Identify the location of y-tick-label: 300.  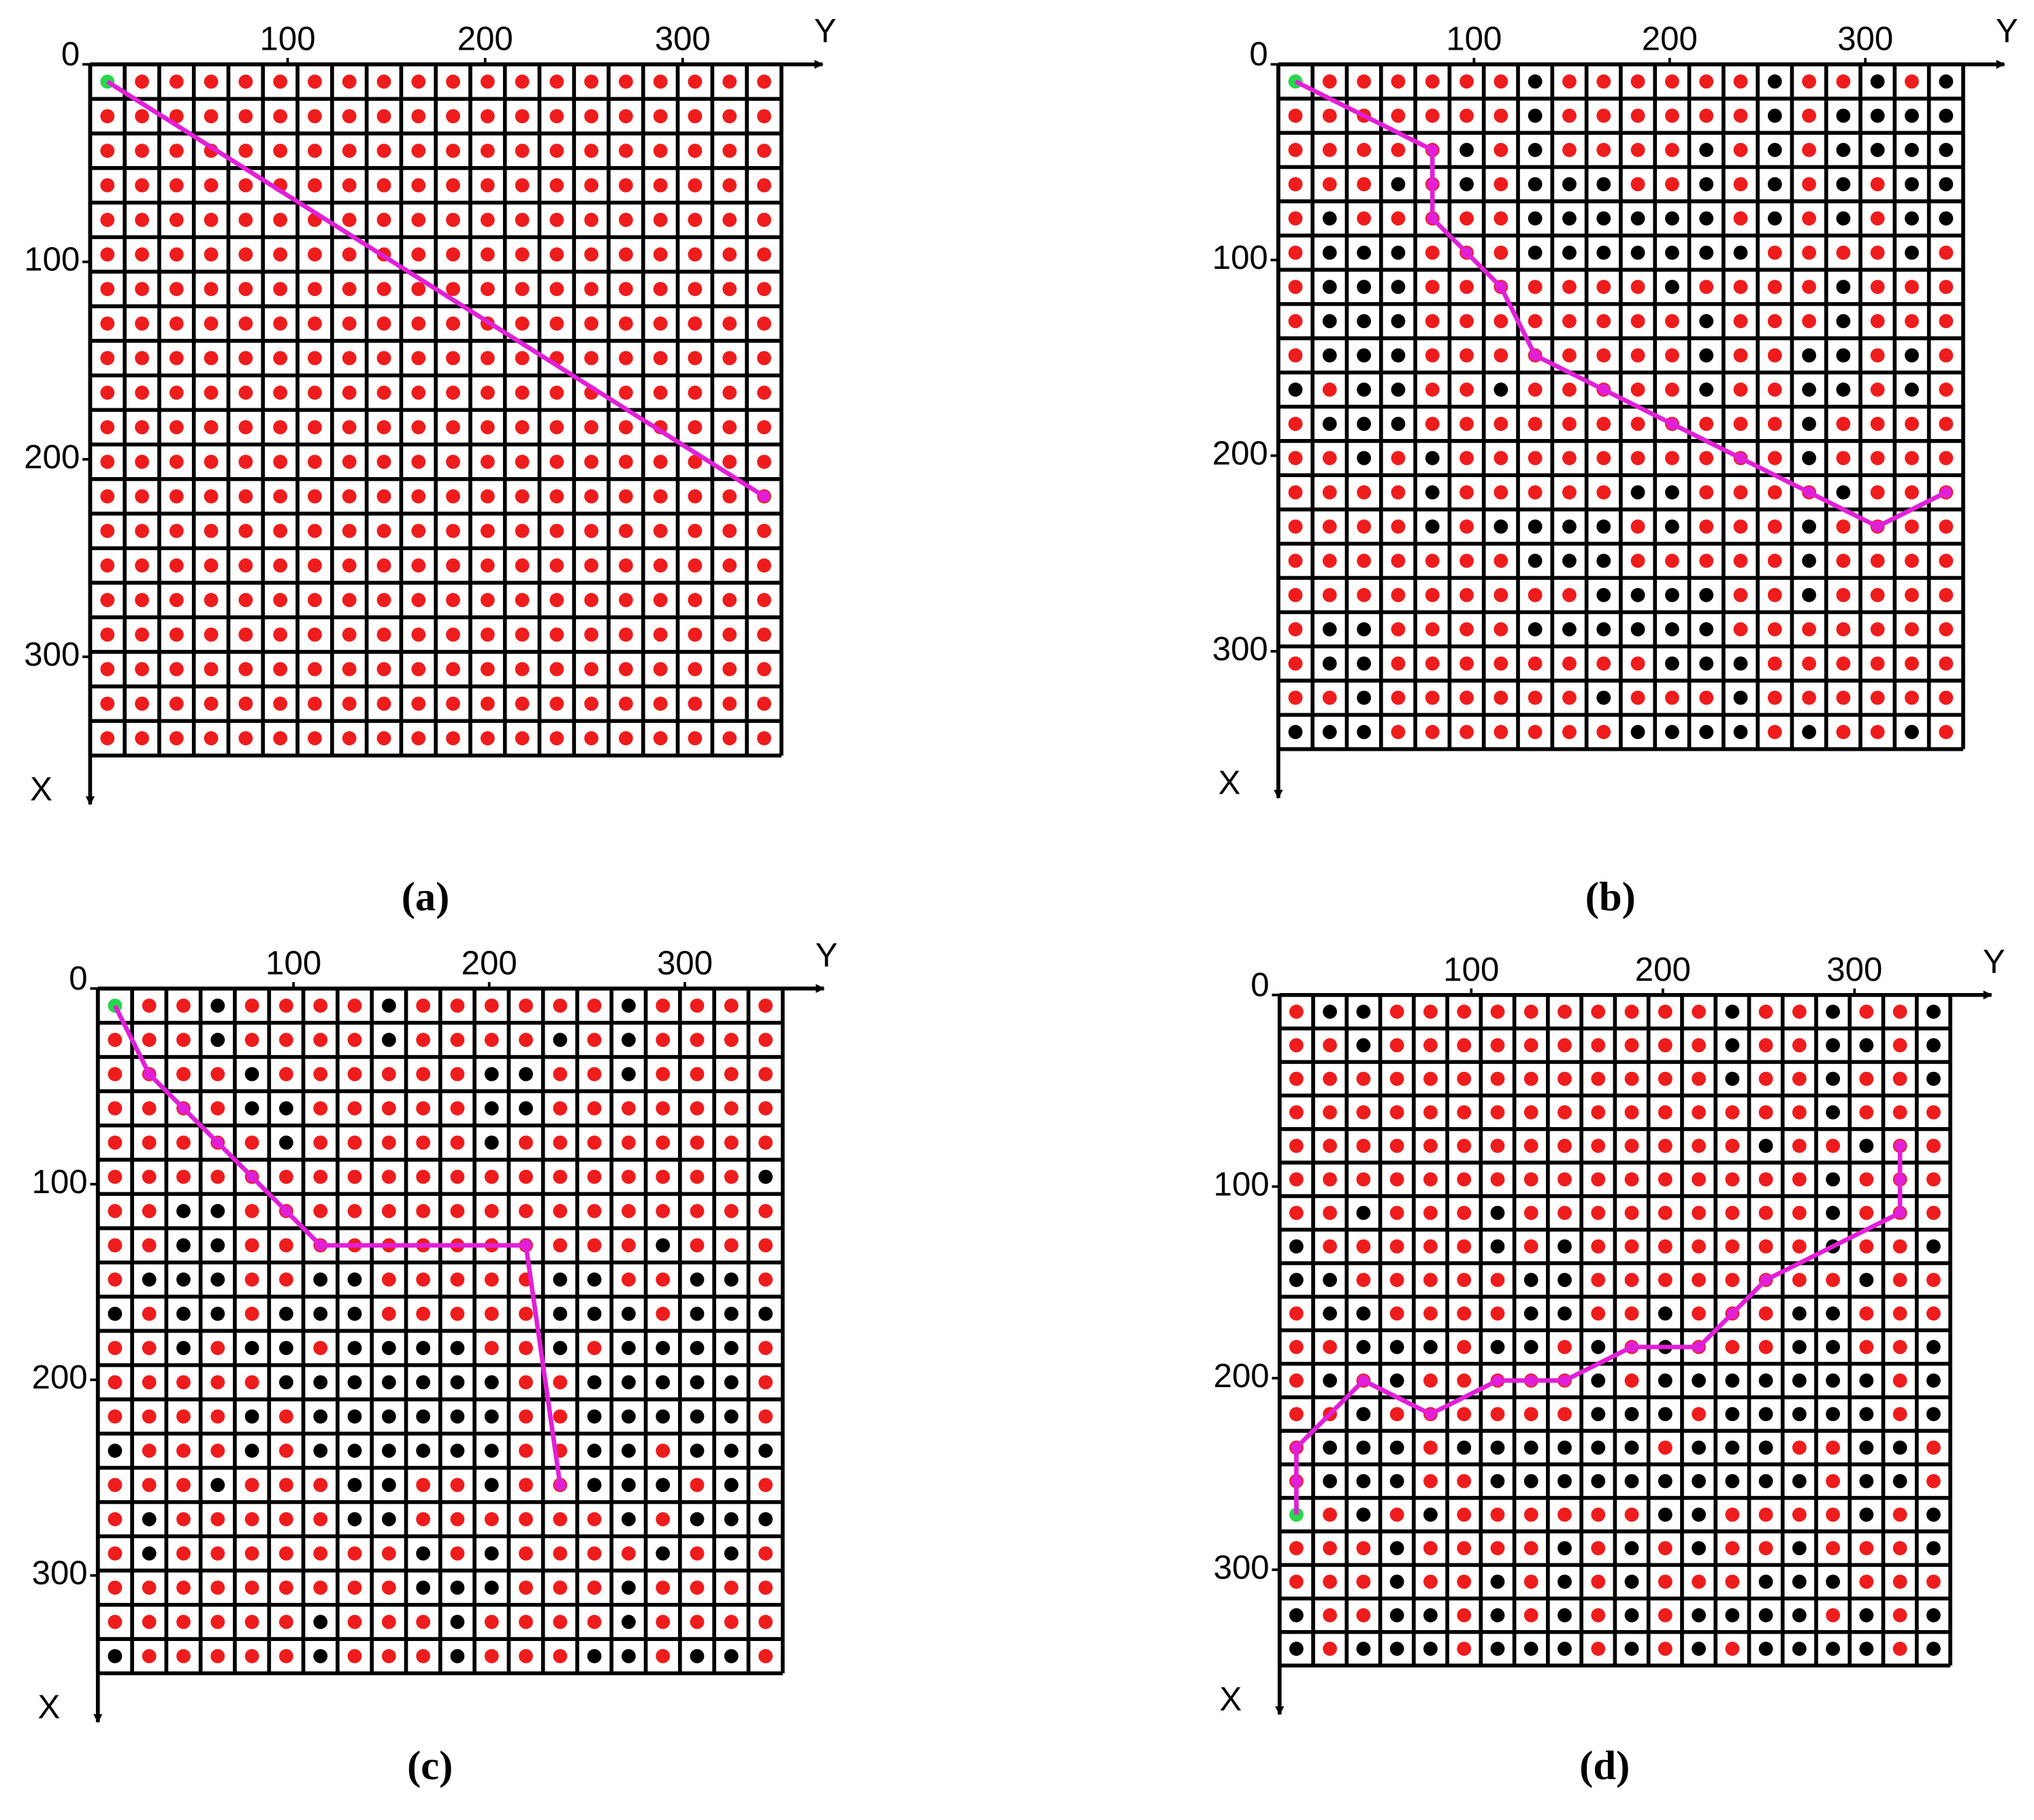
(685, 963).